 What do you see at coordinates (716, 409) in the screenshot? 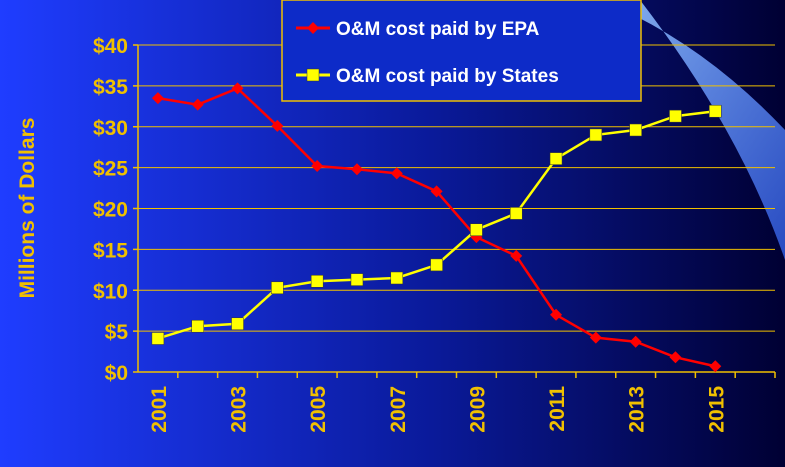
I see `x-tick-label: 2015` at bounding box center [716, 409].